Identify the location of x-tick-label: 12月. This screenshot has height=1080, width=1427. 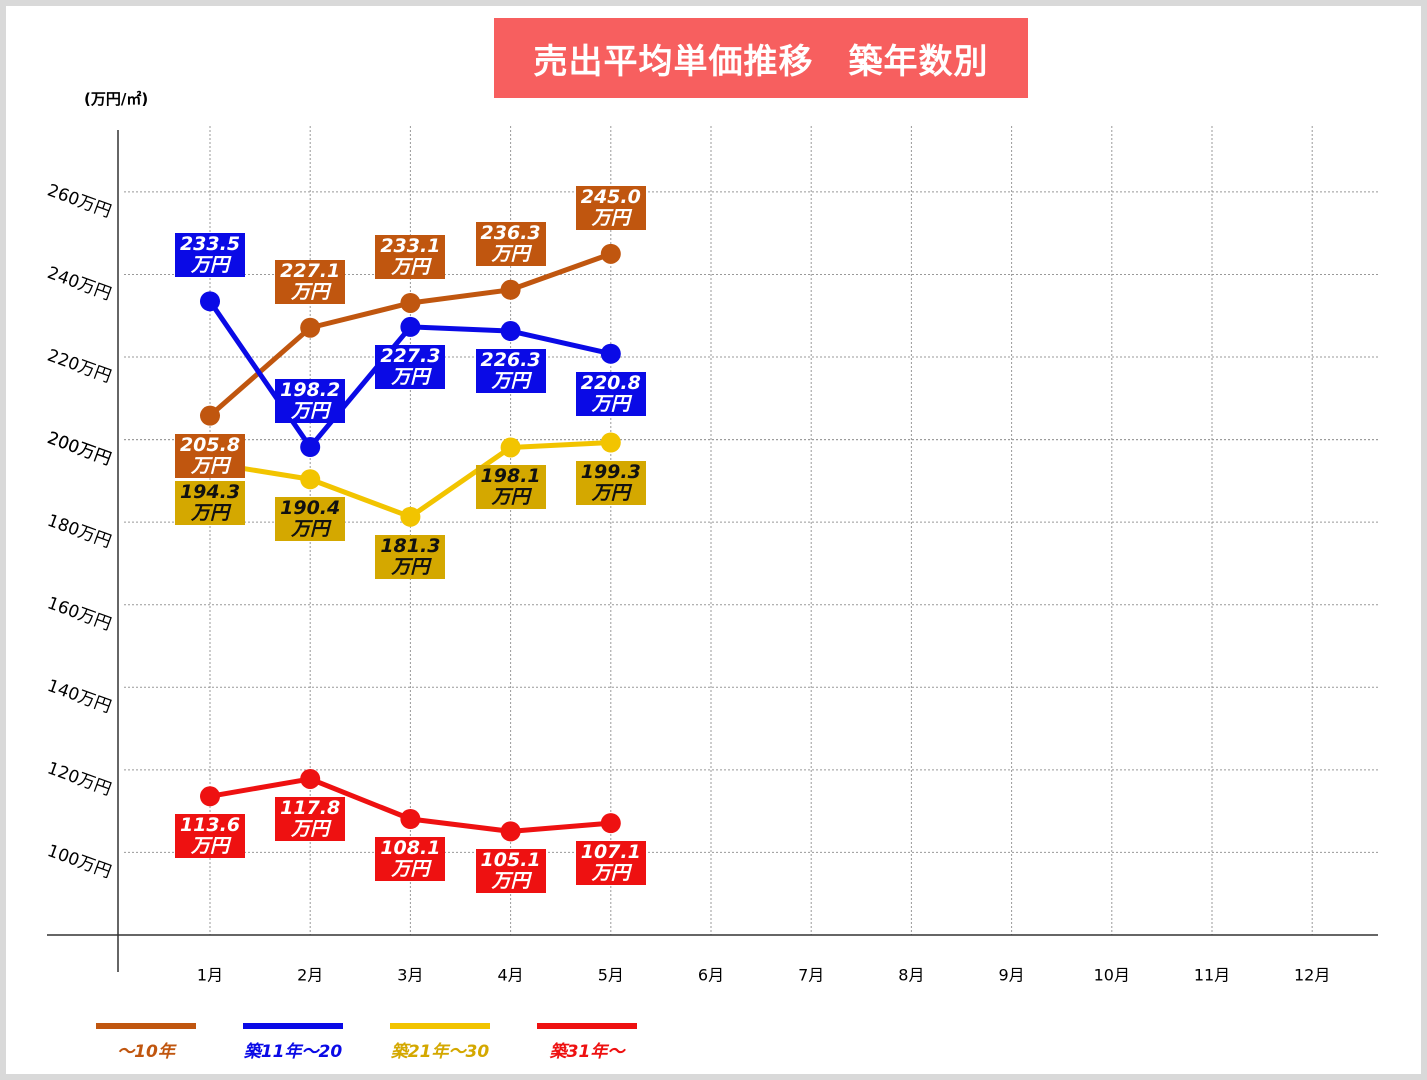
(1312, 975).